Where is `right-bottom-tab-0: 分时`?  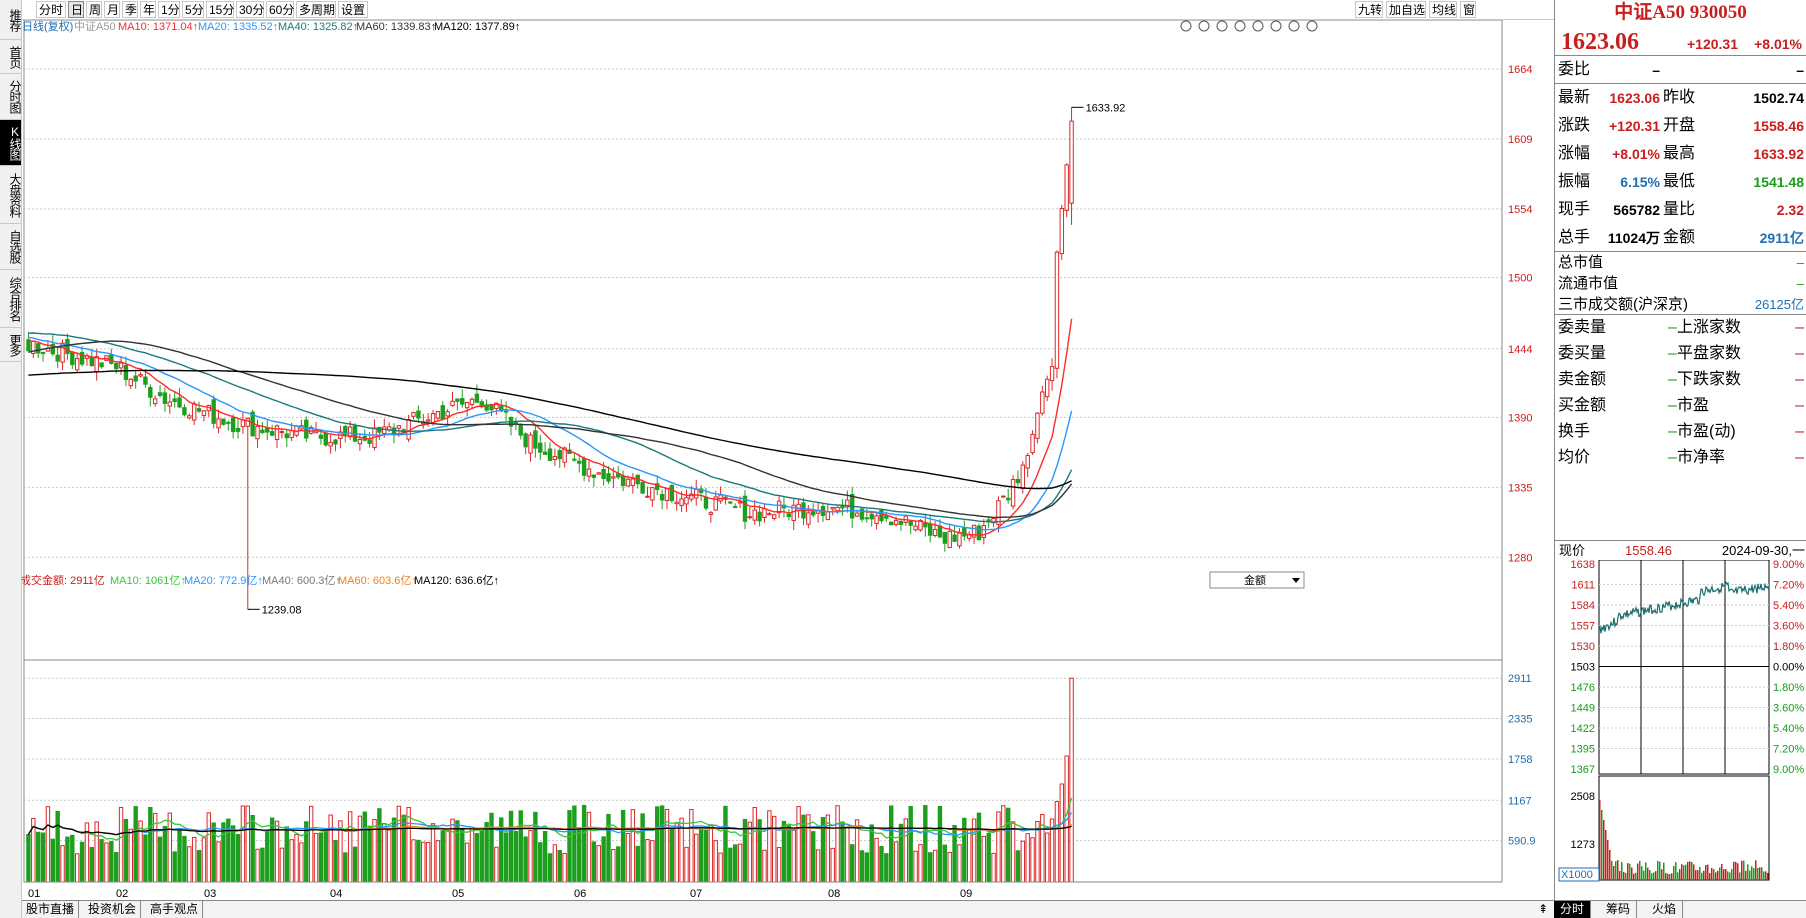 right-bottom-tab-0: 分时 is located at coordinates (1573, 909).